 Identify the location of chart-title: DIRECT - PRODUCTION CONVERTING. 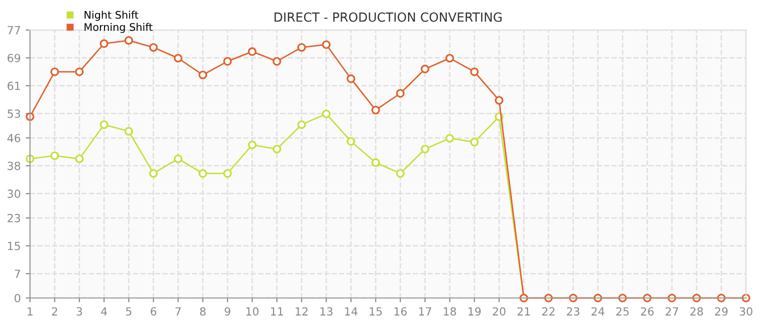
(388, 17).